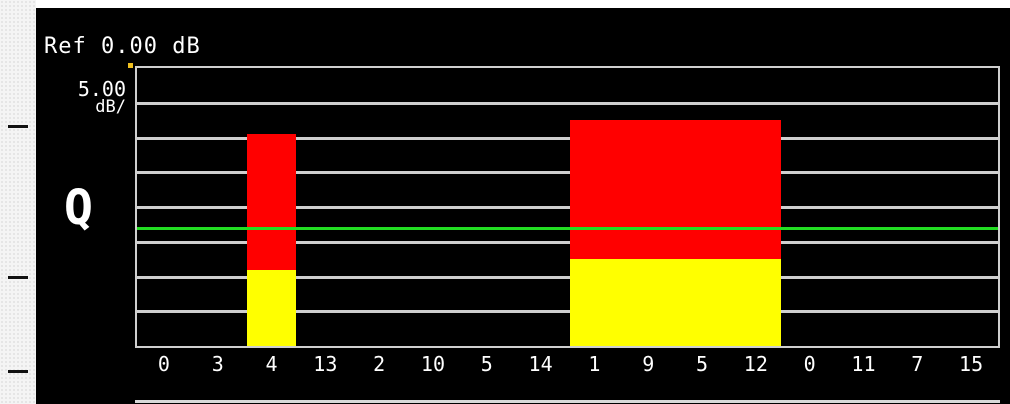  I want to click on reference-level-label: Ref 0.00 dB, so click(122, 46).